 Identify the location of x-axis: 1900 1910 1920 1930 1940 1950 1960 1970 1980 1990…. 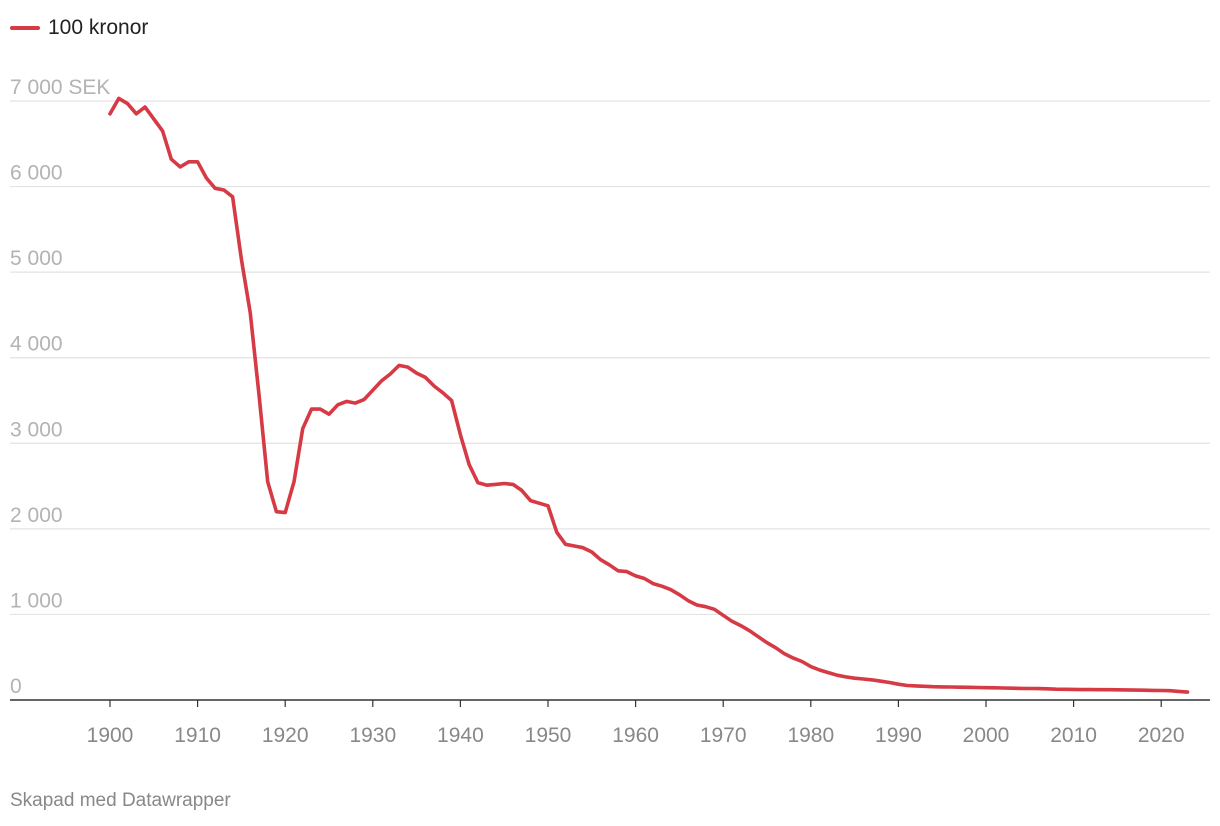
(610, 723).